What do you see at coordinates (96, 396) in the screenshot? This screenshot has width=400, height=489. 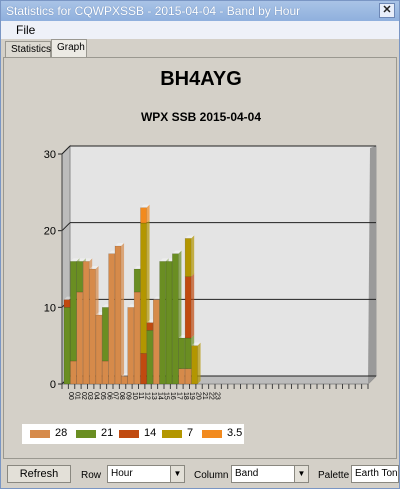 I see `x-tick-label: 04` at bounding box center [96, 396].